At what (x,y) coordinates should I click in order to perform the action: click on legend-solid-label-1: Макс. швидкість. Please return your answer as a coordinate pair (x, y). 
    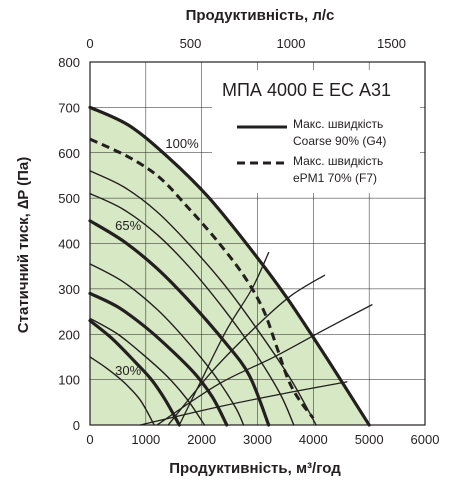
    Looking at the image, I should click on (338, 124).